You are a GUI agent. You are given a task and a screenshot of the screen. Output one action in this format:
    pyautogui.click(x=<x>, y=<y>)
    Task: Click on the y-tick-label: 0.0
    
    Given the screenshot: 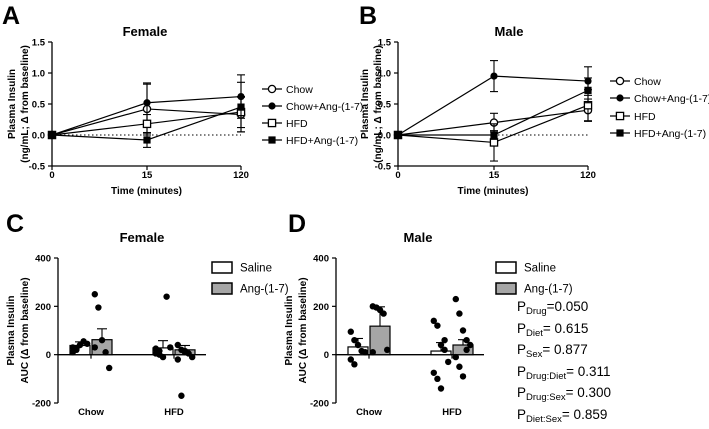 What is the action you would take?
    pyautogui.click(x=384, y=136)
    